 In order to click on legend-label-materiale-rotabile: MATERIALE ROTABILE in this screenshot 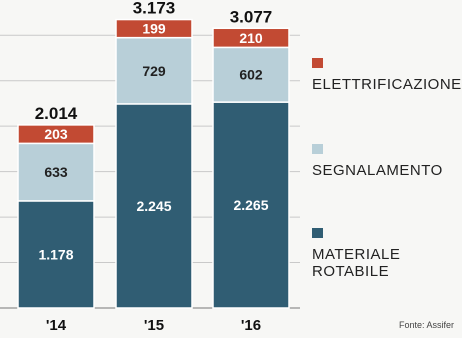, I will do `click(356, 263)`.